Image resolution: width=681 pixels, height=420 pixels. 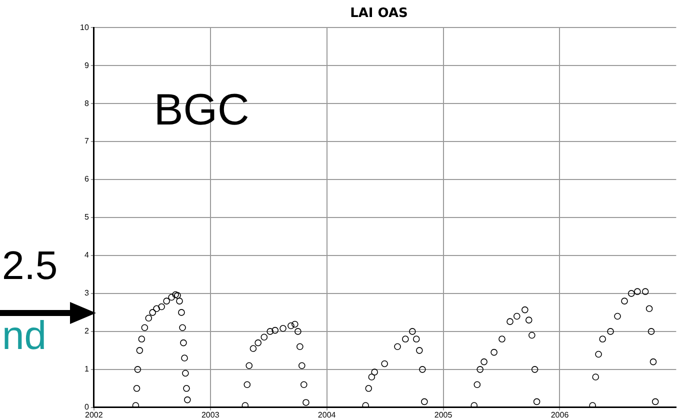 What do you see at coordinates (379, 14) in the screenshot?
I see `chart-title: LAI OAS` at bounding box center [379, 14].